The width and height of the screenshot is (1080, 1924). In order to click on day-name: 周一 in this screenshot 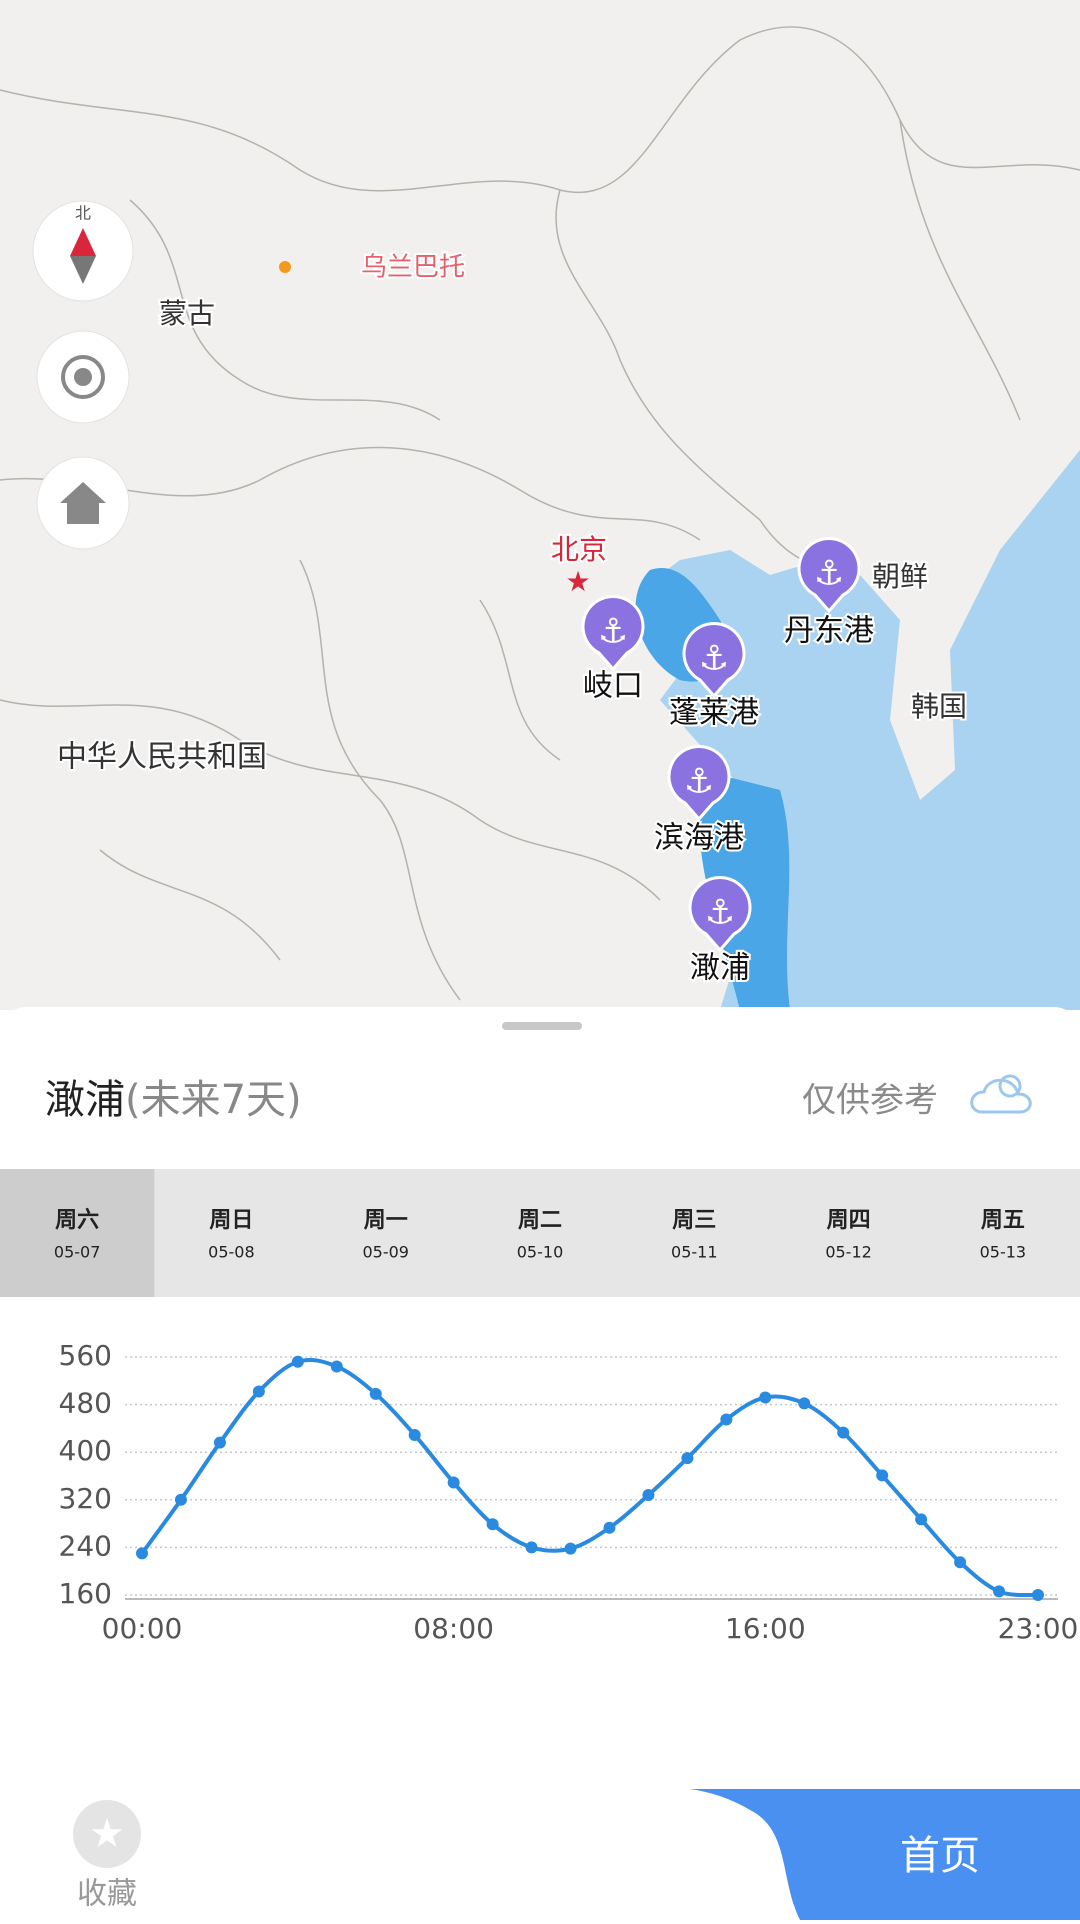, I will do `click(386, 1220)`.